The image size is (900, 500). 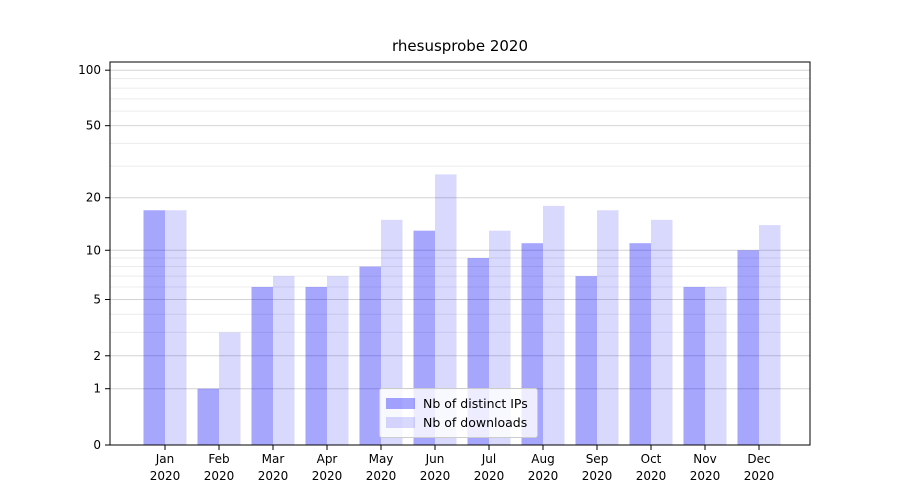 What do you see at coordinates (608, 327) in the screenshot?
I see `bar-downloads-sep` at bounding box center [608, 327].